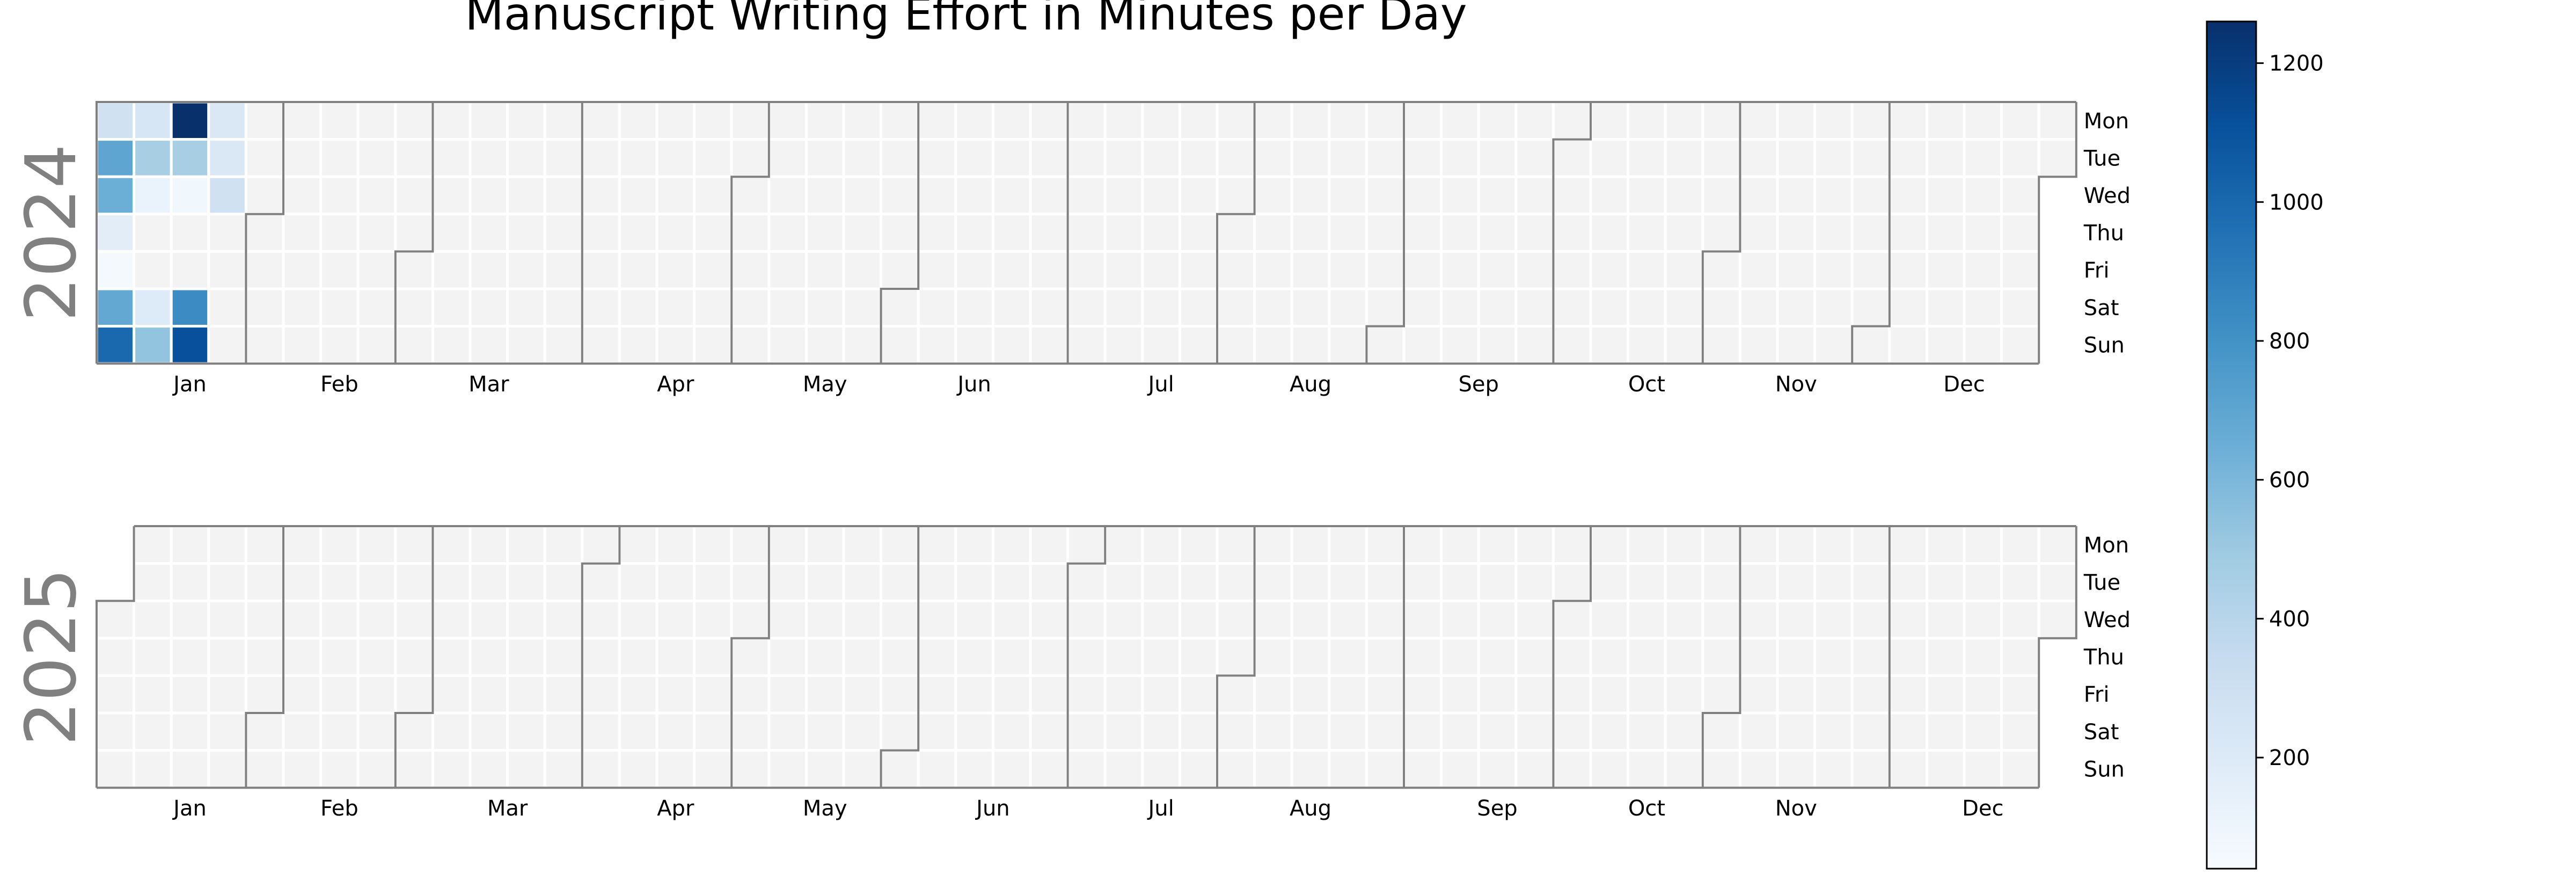 The image size is (2576, 888). Describe the element at coordinates (1796, 384) in the screenshot. I see `month-label: Nov` at that location.